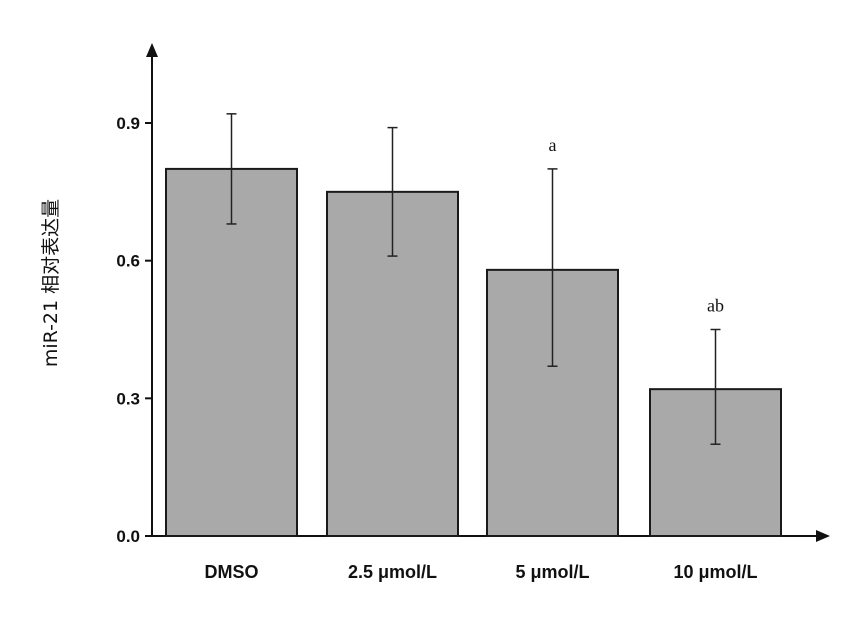 The width and height of the screenshot is (859, 618). I want to click on y-tick-label: 0.3, so click(128, 398).